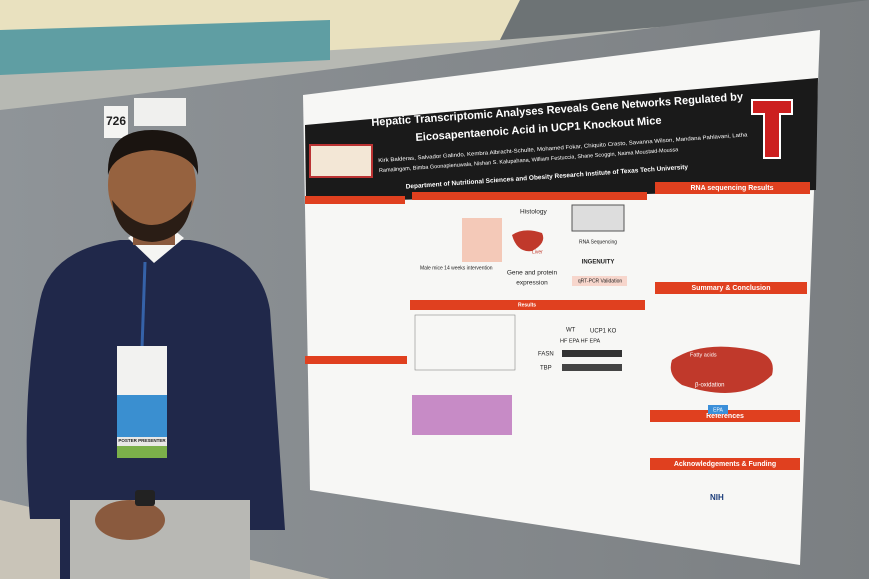 The image size is (869, 579). I want to click on hands, so click(130, 520).